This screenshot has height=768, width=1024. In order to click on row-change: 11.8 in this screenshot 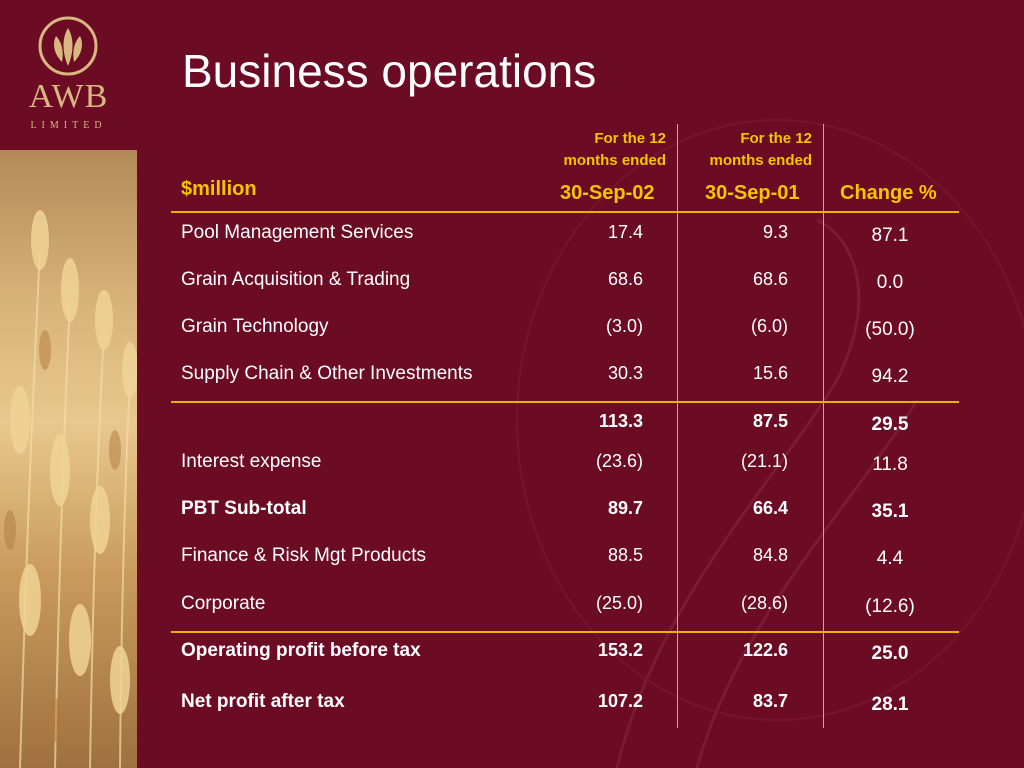, I will do `click(890, 464)`.